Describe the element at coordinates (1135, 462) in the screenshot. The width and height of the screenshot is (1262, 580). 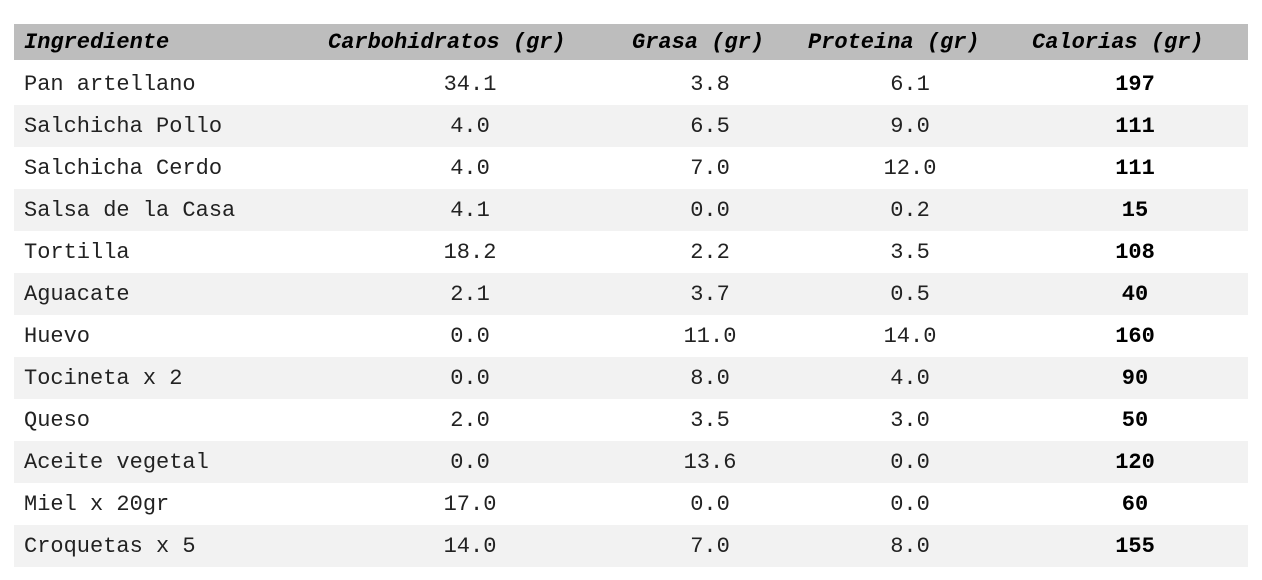
I see `value-cell: 120` at that location.